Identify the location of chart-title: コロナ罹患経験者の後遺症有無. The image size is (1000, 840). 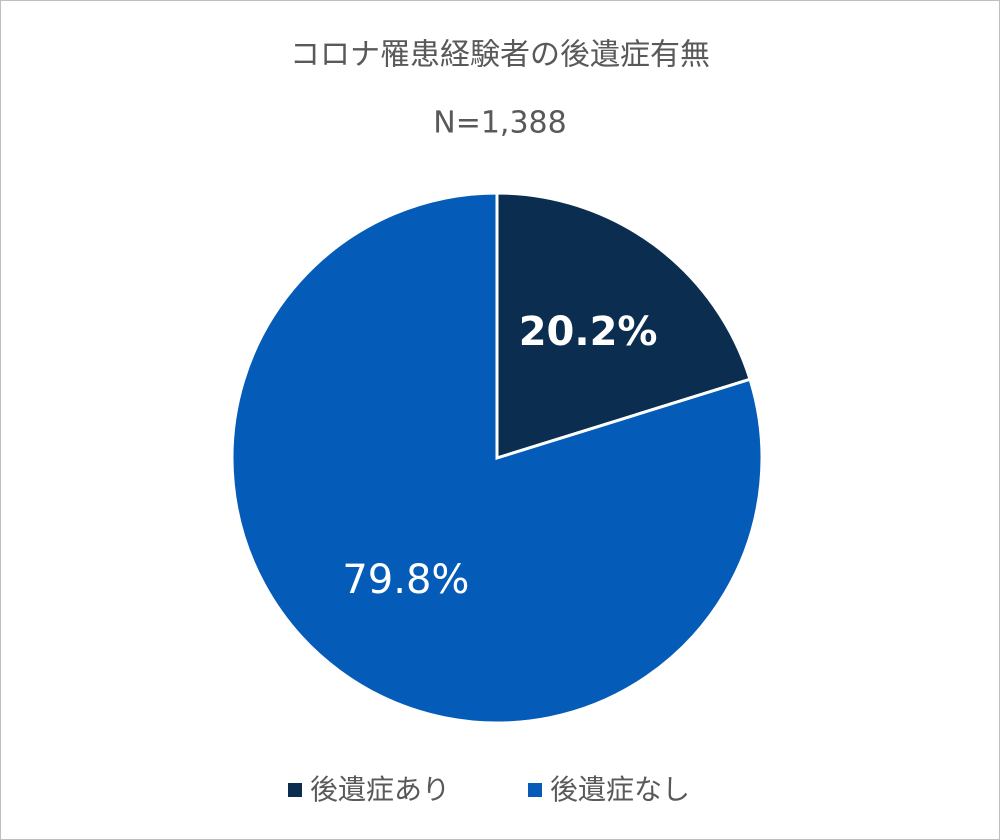
(500, 55).